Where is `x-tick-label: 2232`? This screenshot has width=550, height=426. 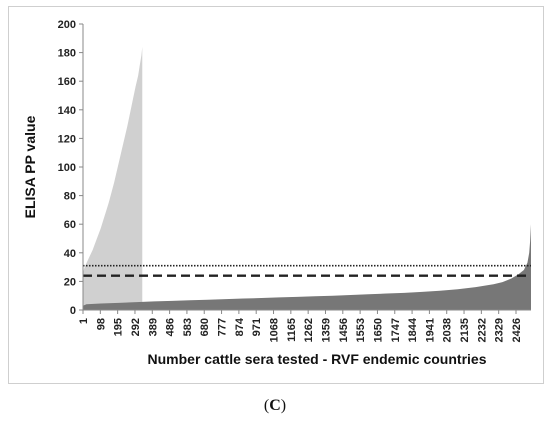 x-tick-label: 2232 is located at coordinates (482, 330).